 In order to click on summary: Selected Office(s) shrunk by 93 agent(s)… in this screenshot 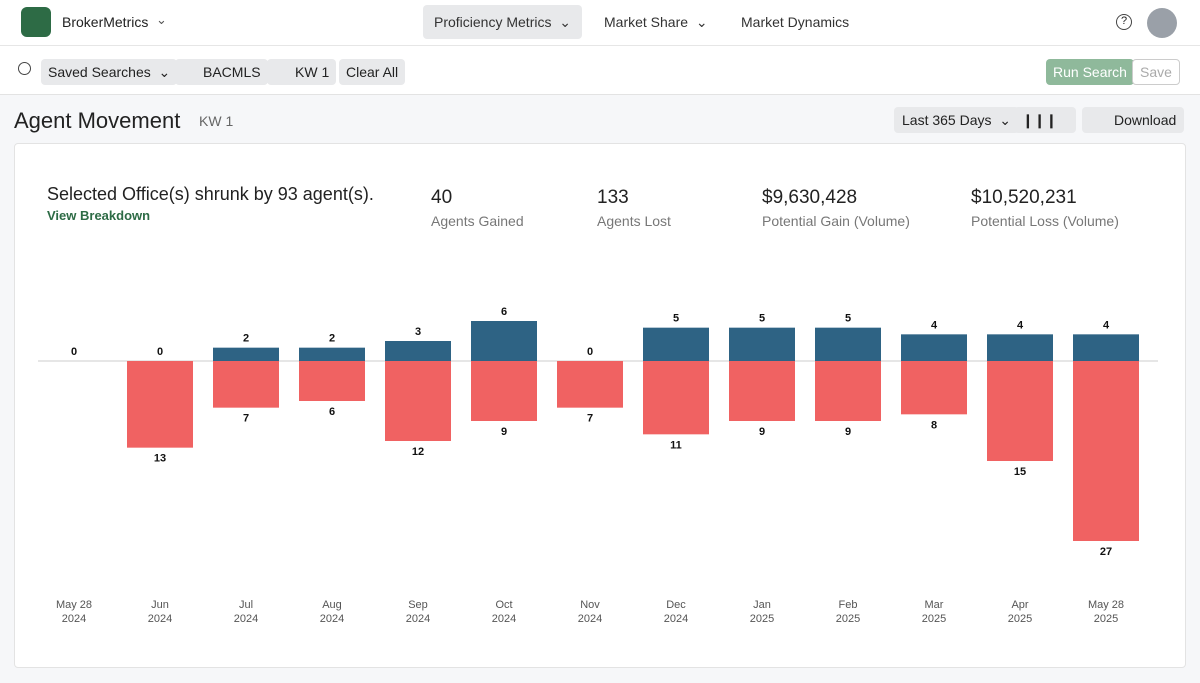, I will do `click(210, 194)`.